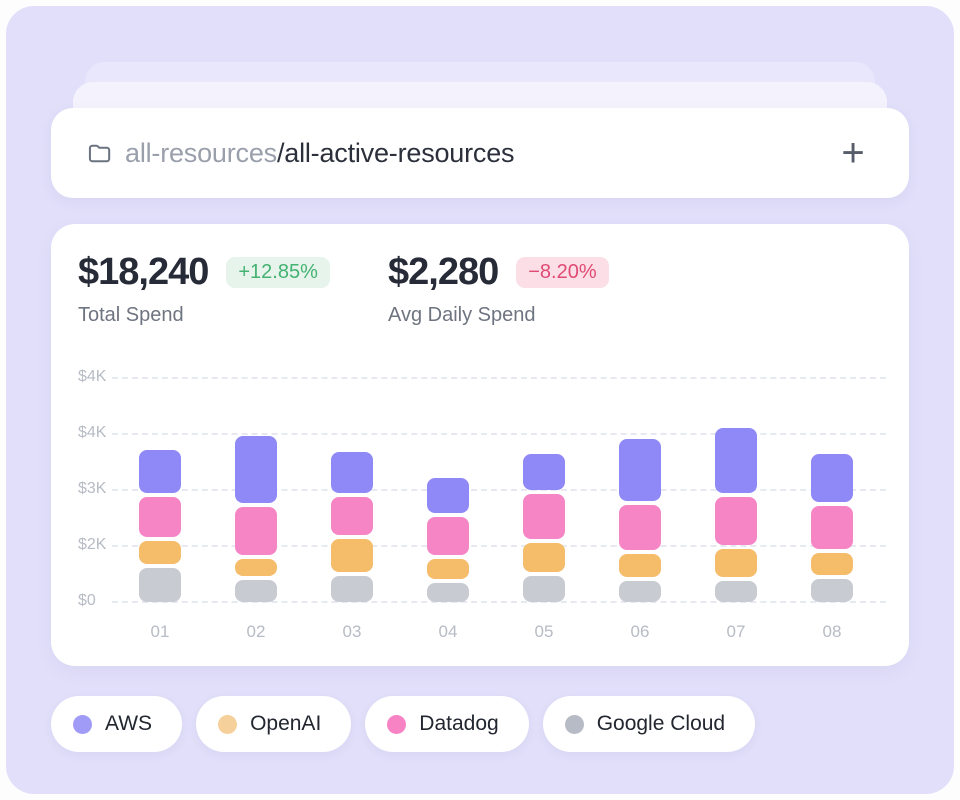 This screenshot has height=800, width=960. Describe the element at coordinates (131, 315) in the screenshot. I see `stat-label: Total Spend` at that location.